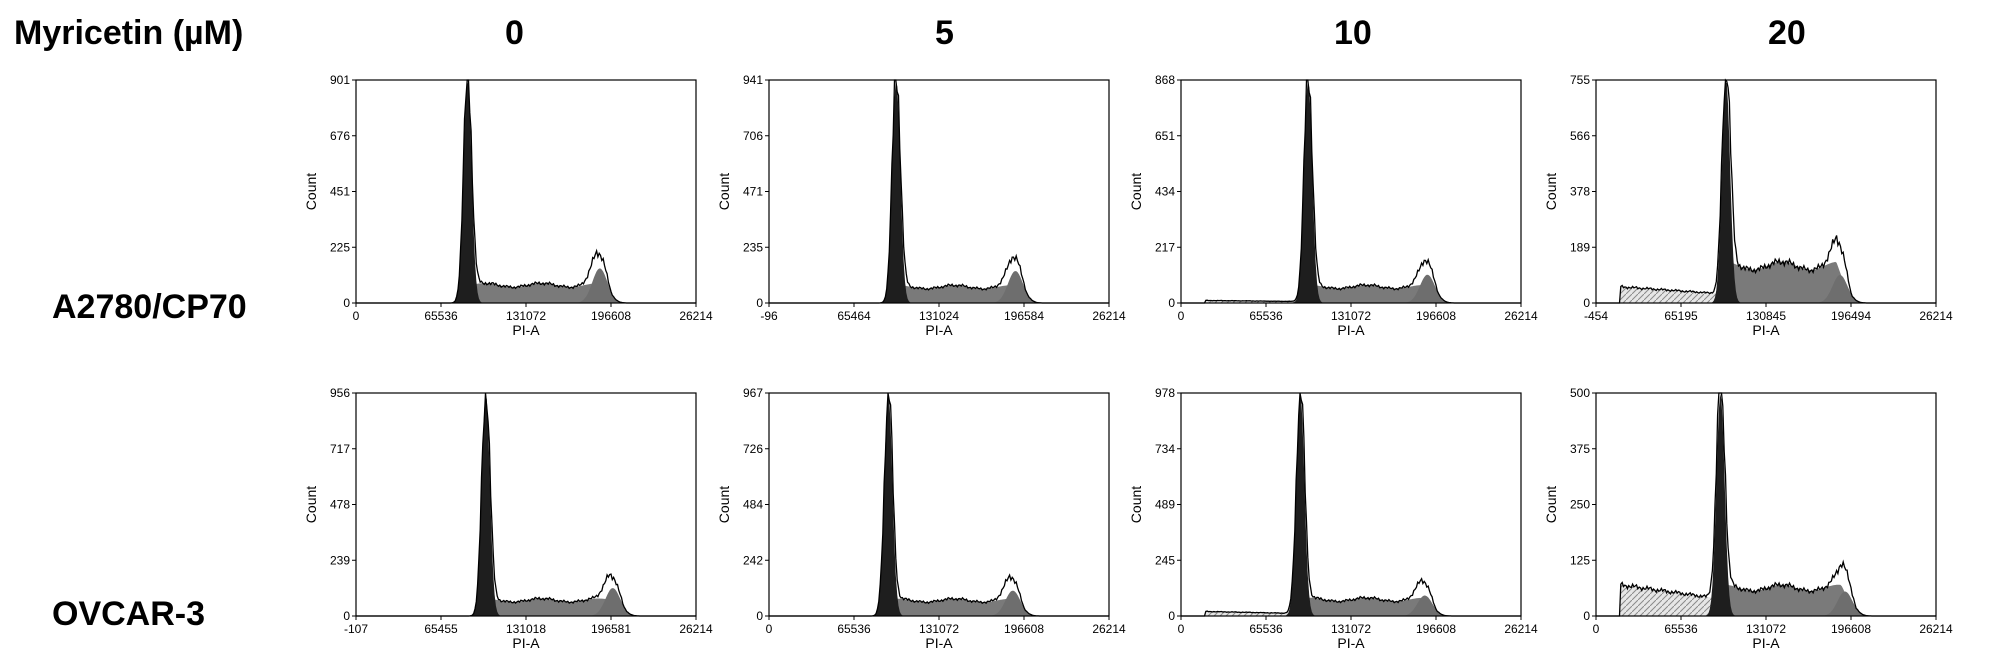 This screenshot has height=671, width=2008. What do you see at coordinates (1165, 505) in the screenshot?
I see `y-tick-label: 489` at bounding box center [1165, 505].